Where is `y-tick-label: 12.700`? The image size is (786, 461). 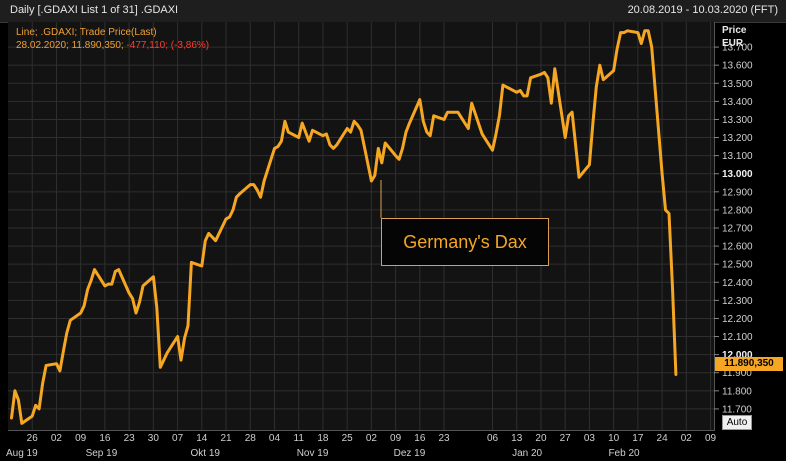 y-tick-label: 12.700 is located at coordinates (737, 229).